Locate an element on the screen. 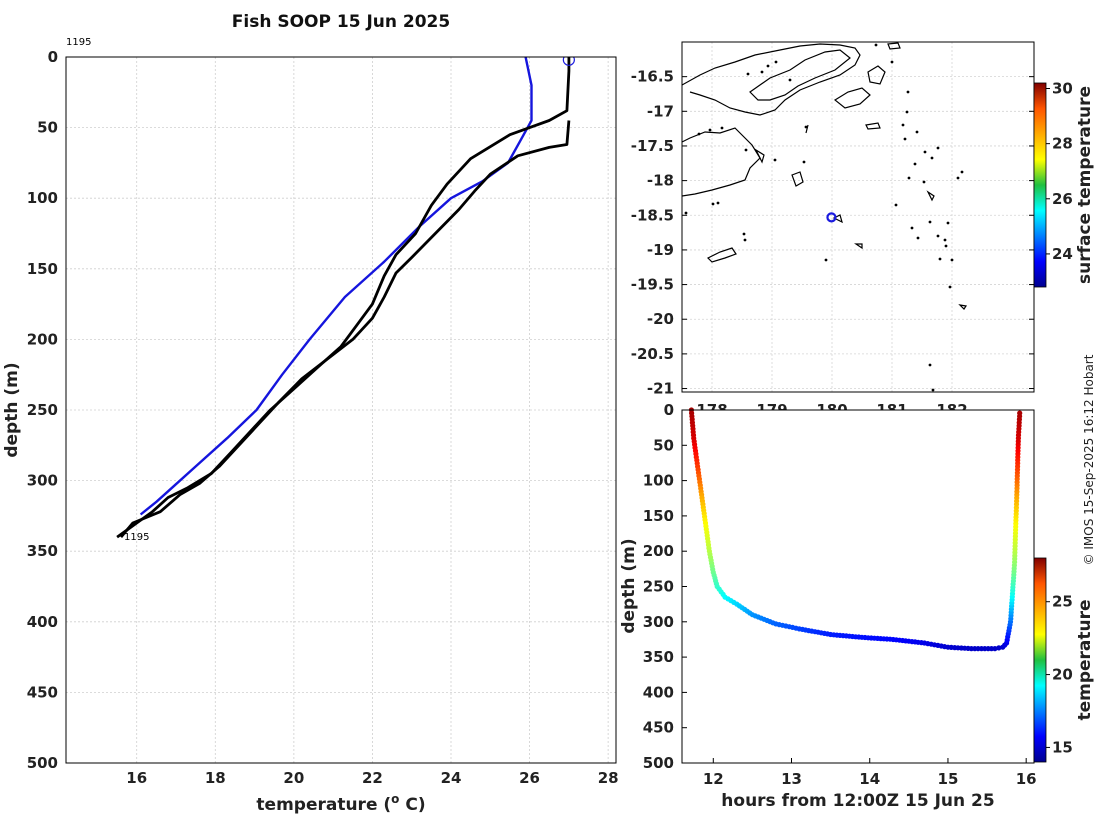  profile-ytick-label: 250 is located at coordinates (42, 410).